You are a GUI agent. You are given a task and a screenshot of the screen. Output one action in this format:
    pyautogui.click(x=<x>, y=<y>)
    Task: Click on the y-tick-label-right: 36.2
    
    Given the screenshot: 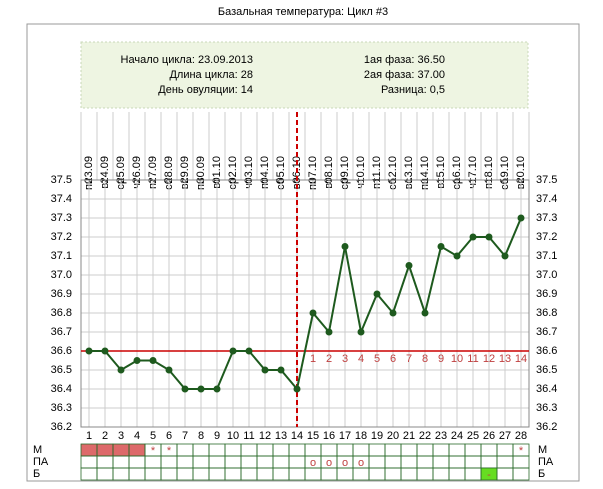 What is the action you would take?
    pyautogui.click(x=546, y=427)
    